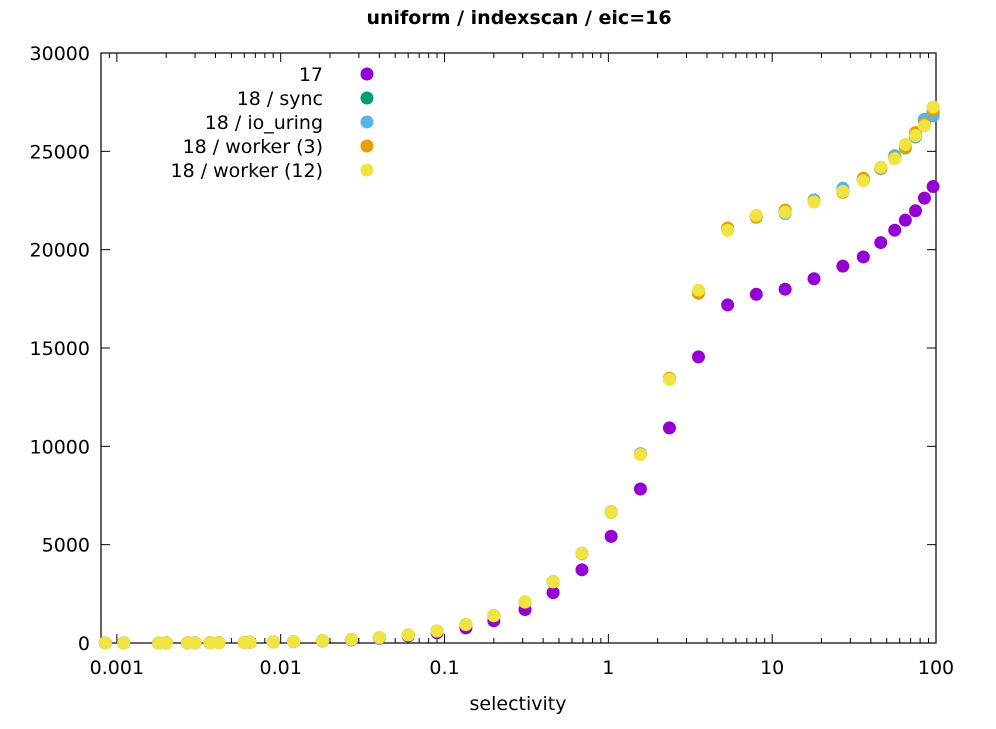 The height and width of the screenshot is (729, 996). I want to click on x-tick-label: 0.001, so click(117, 668).